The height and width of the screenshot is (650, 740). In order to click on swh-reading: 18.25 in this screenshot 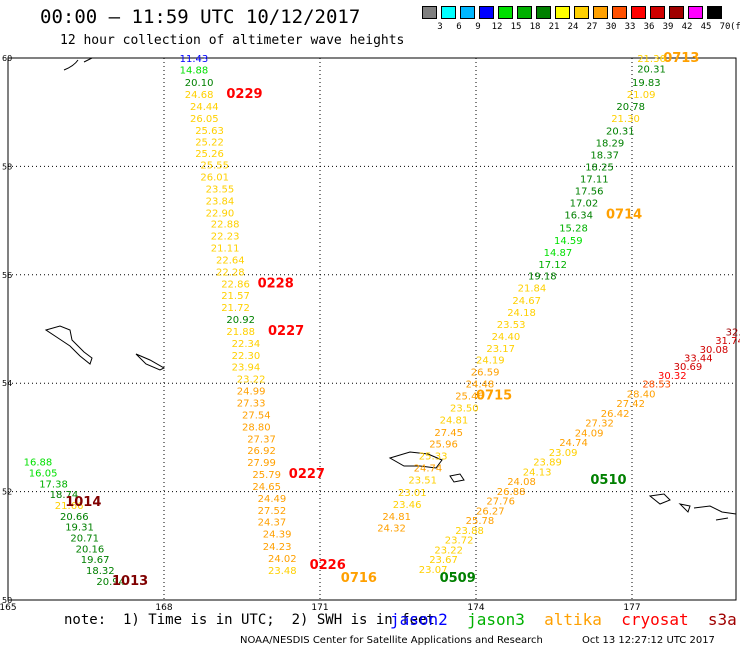, I will do `click(599, 168)`.